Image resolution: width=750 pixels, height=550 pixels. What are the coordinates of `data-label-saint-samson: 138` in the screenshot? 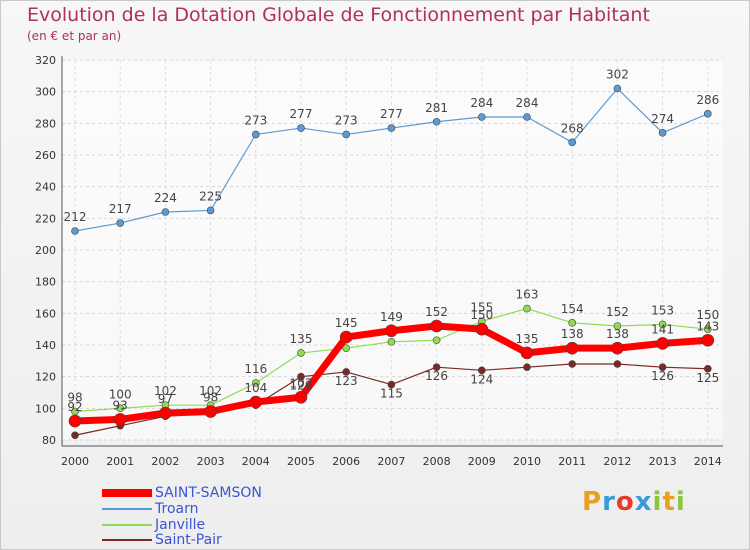 It's located at (572, 334).